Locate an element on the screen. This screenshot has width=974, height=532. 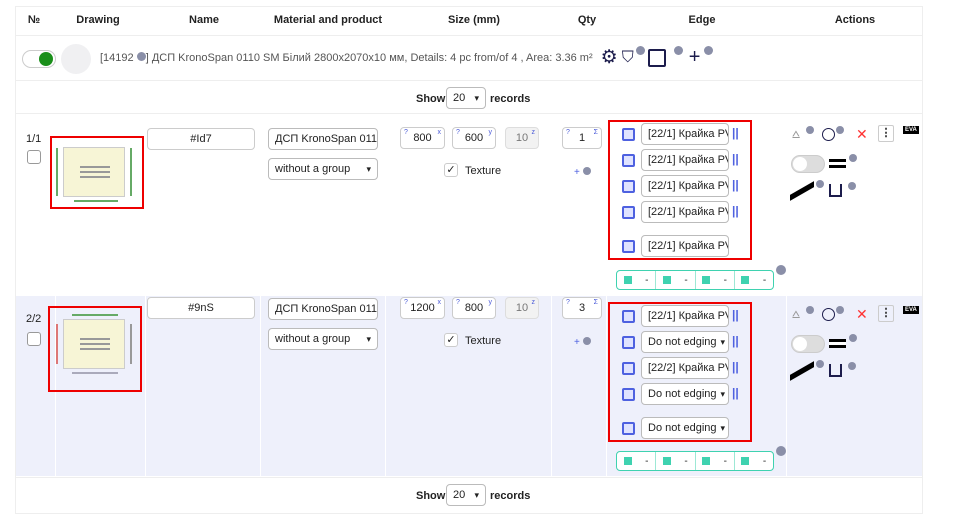
size-y-input: ? 600 y is located at coordinates (474, 138).